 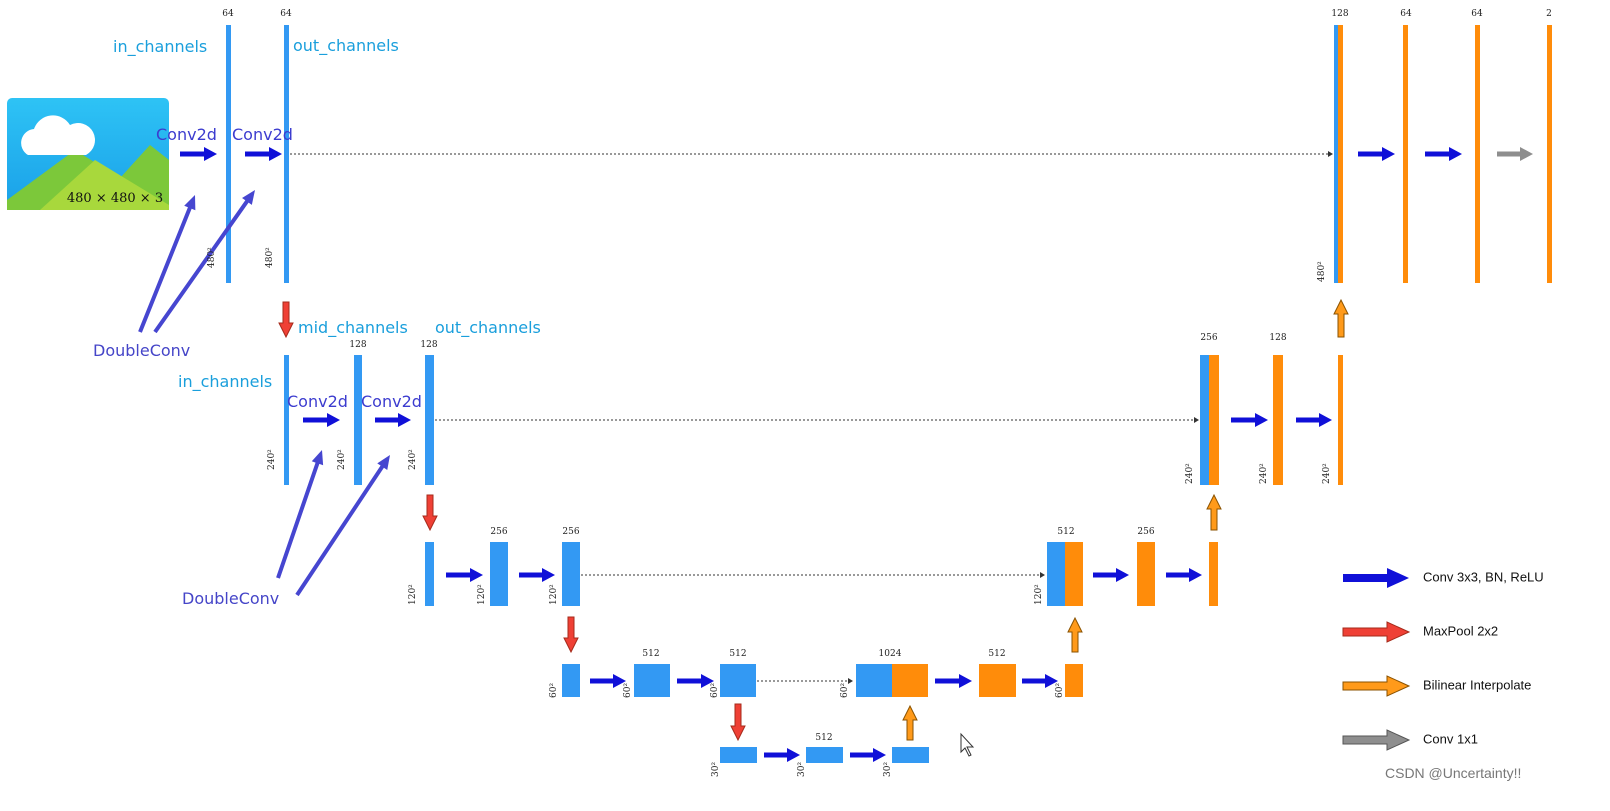 What do you see at coordinates (1460, 630) in the screenshot?
I see `legend-label: MaxPool 2x2` at bounding box center [1460, 630].